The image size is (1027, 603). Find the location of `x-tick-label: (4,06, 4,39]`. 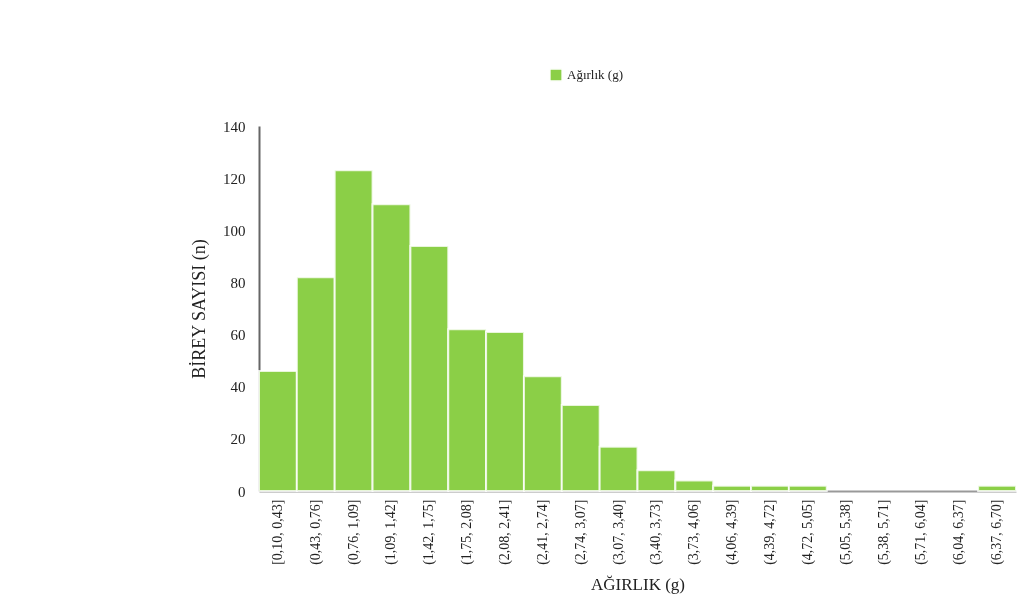

x-tick-label: (4,06, 4,39] is located at coordinates (732, 532).